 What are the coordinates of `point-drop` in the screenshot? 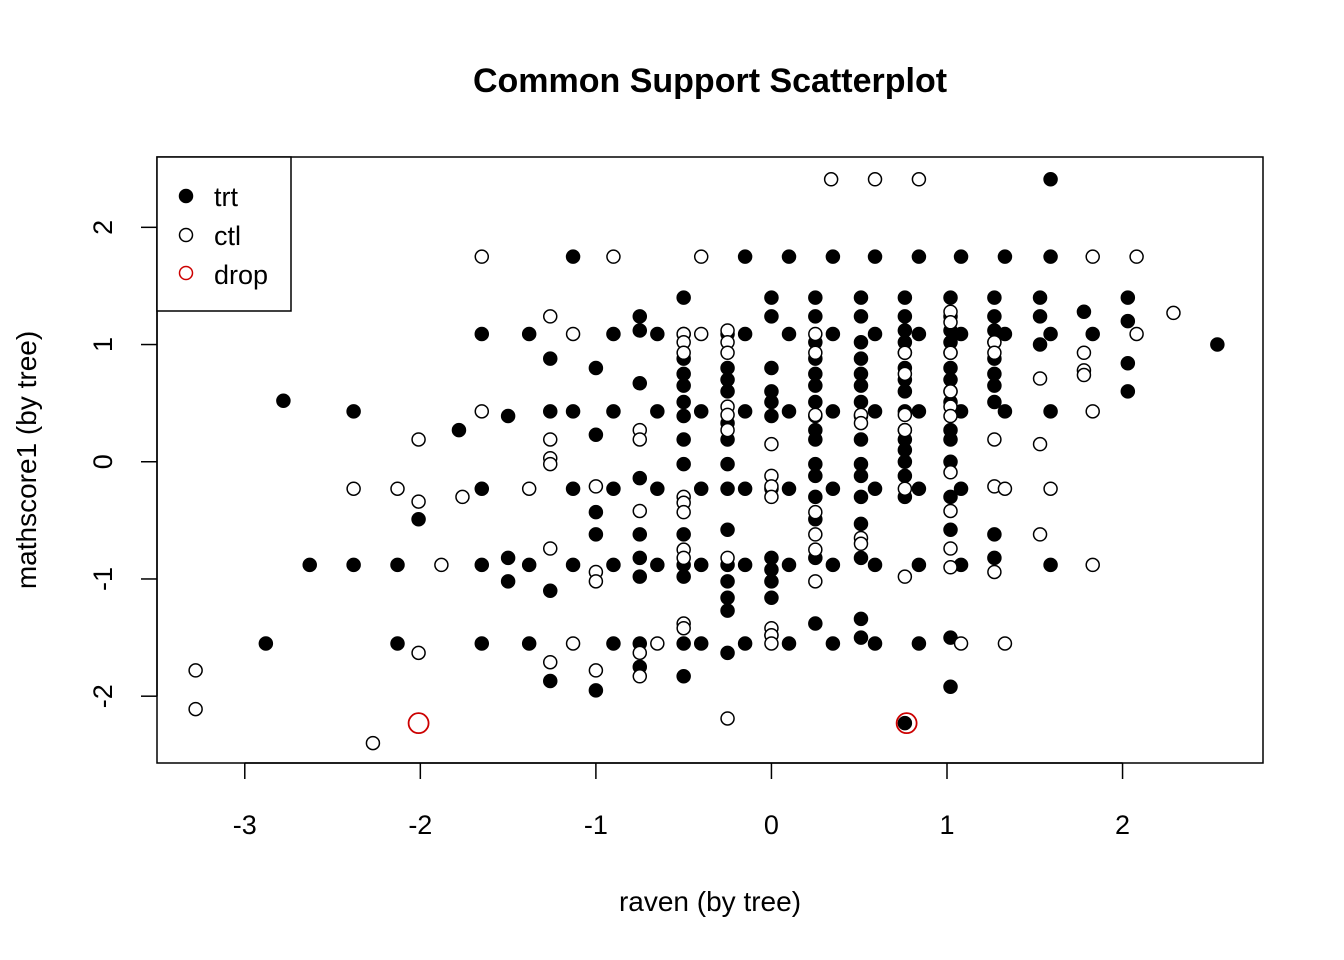 It's located at (418, 723).